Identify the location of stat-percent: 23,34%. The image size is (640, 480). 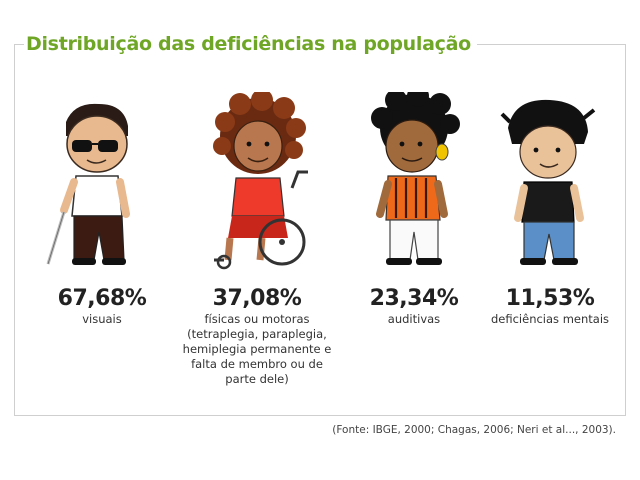
(414, 298).